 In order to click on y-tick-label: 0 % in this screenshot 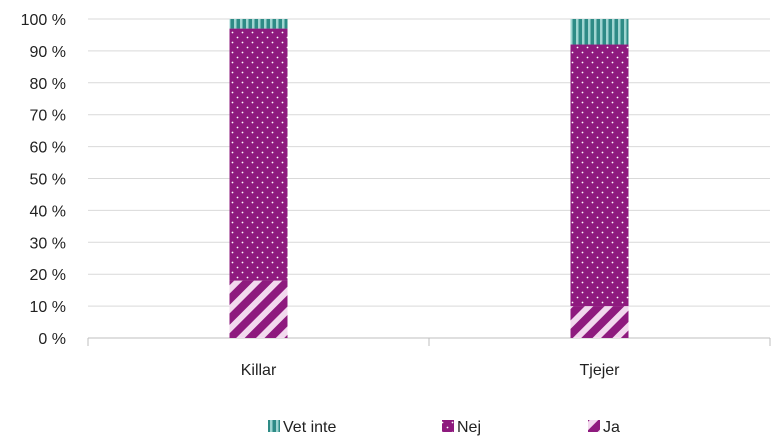, I will do `click(52, 339)`.